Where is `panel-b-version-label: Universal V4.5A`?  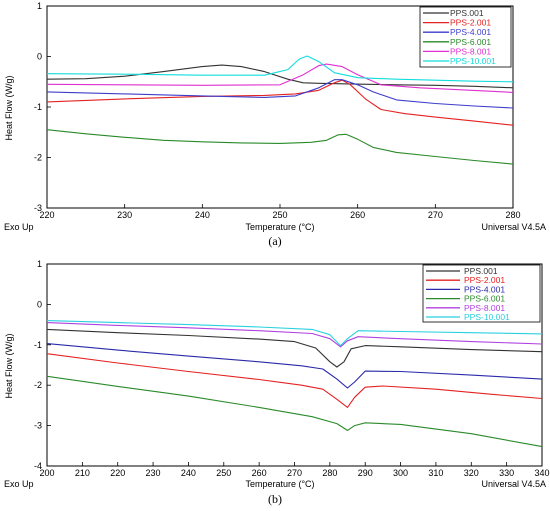 panel-b-version-label: Universal V4.5A is located at coordinates (513, 484).